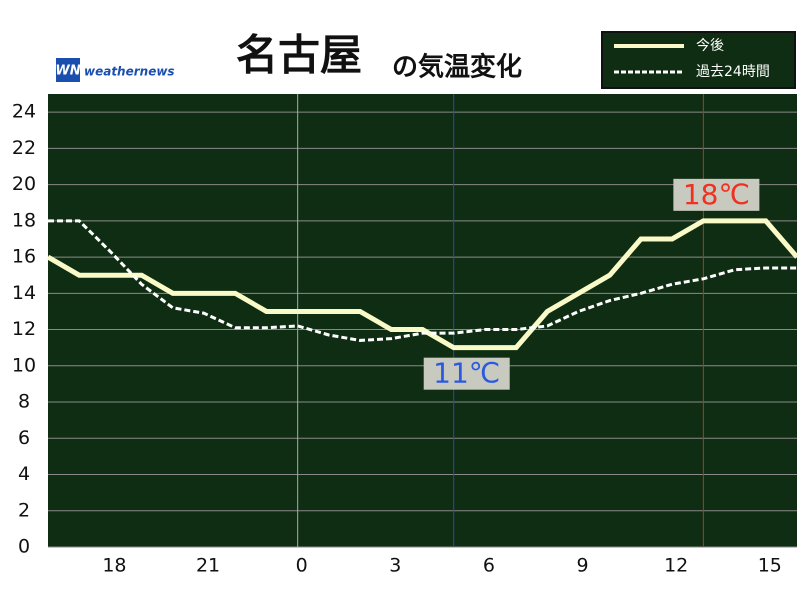 This screenshot has width=800, height=604. I want to click on annotation-text: 18℃, so click(716, 194).